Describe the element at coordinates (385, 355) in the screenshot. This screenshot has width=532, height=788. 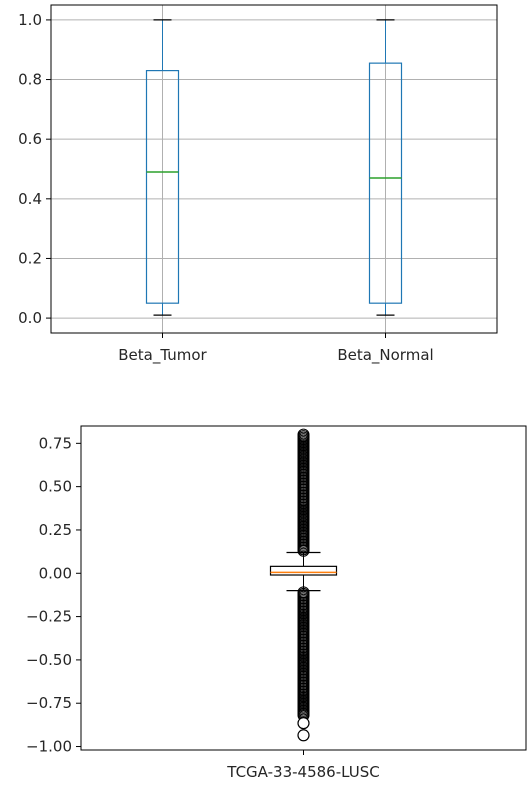
I see `xtick-label: Beta_Normal` at that location.